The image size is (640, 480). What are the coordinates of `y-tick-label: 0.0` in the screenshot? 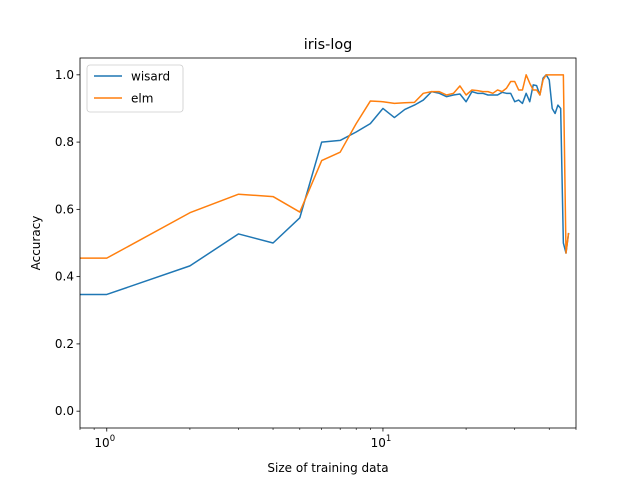 It's located at (64, 411).